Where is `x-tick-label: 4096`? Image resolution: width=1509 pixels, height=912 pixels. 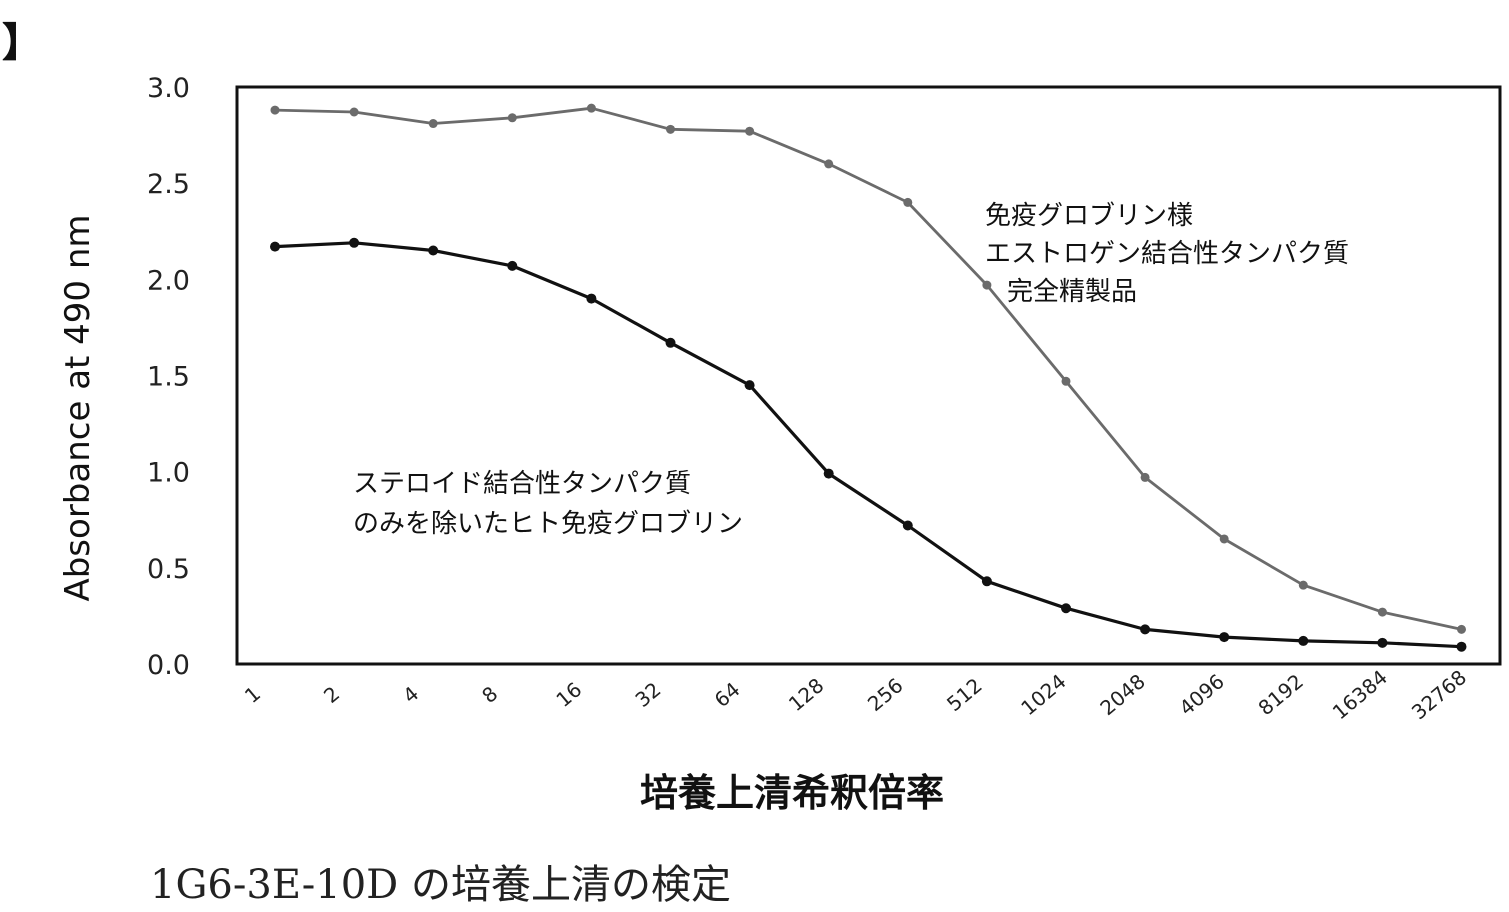 x-tick-label: 4096 is located at coordinates (1201, 694).